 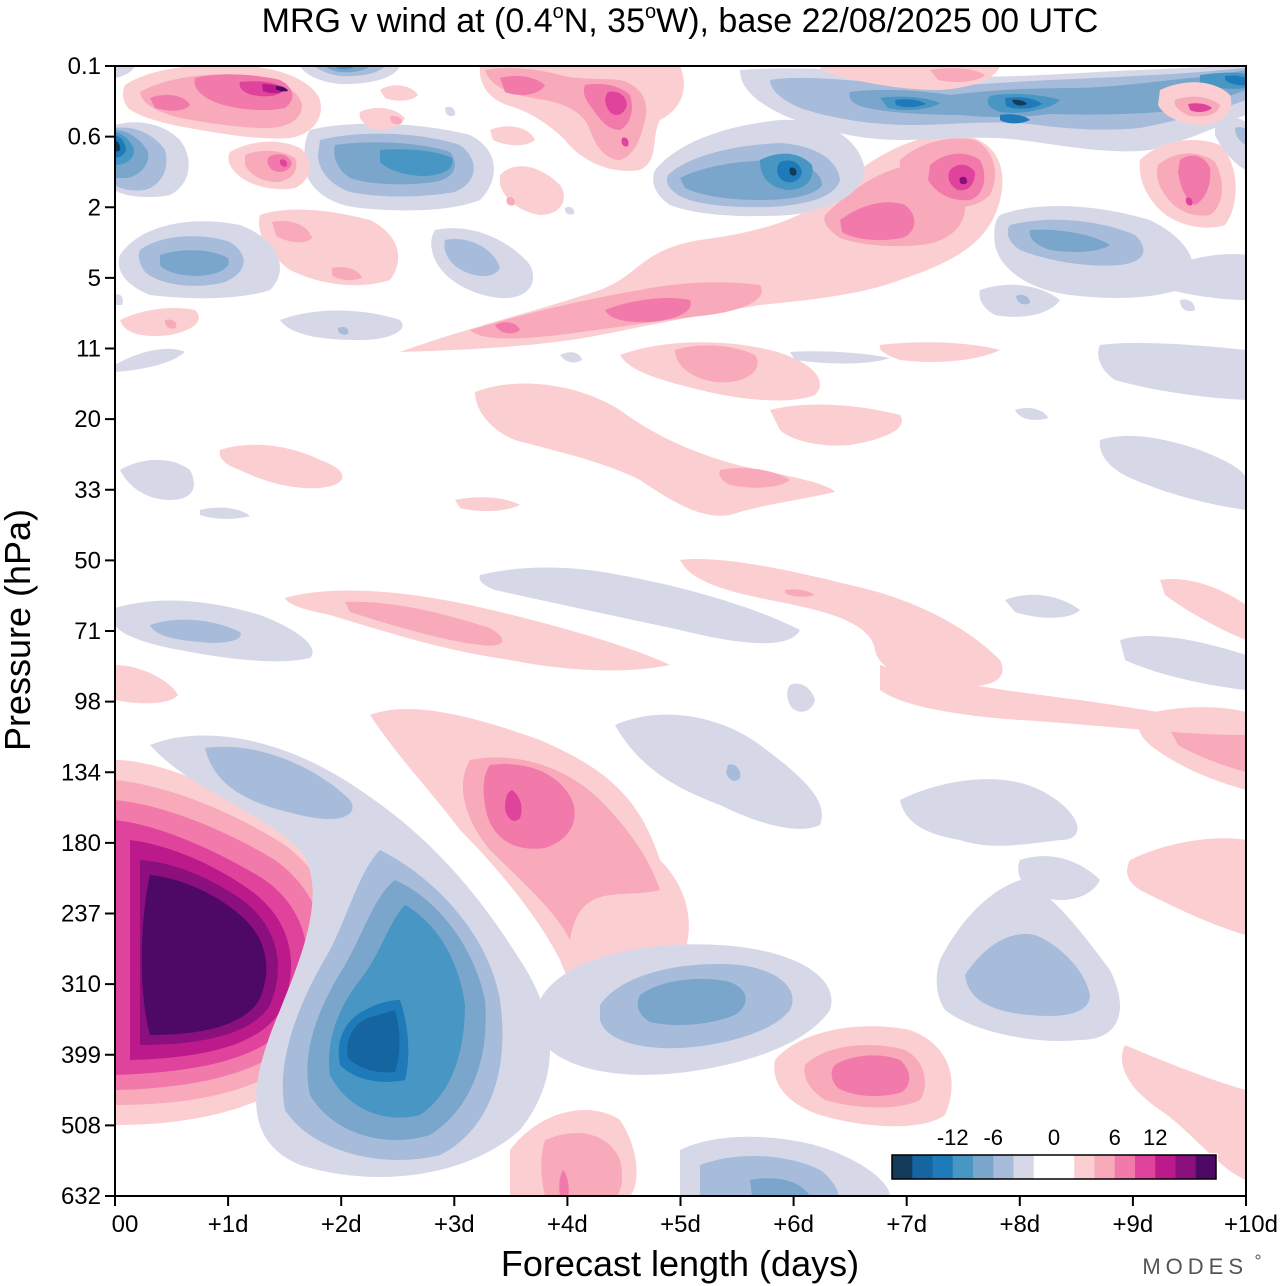 I want to click on x-tick-label: +10d, so click(x=1251, y=1224).